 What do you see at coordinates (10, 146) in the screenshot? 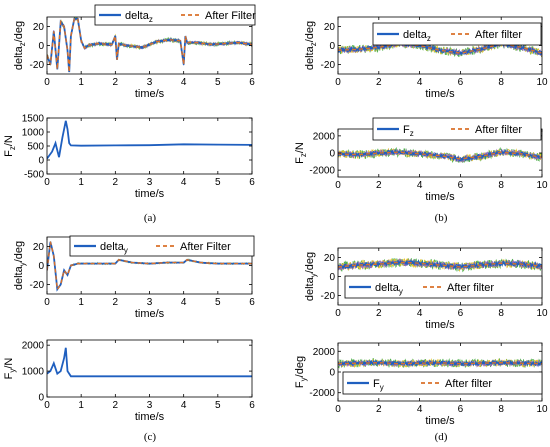
I see `y-axis-label: Fz/N` at bounding box center [10, 146].